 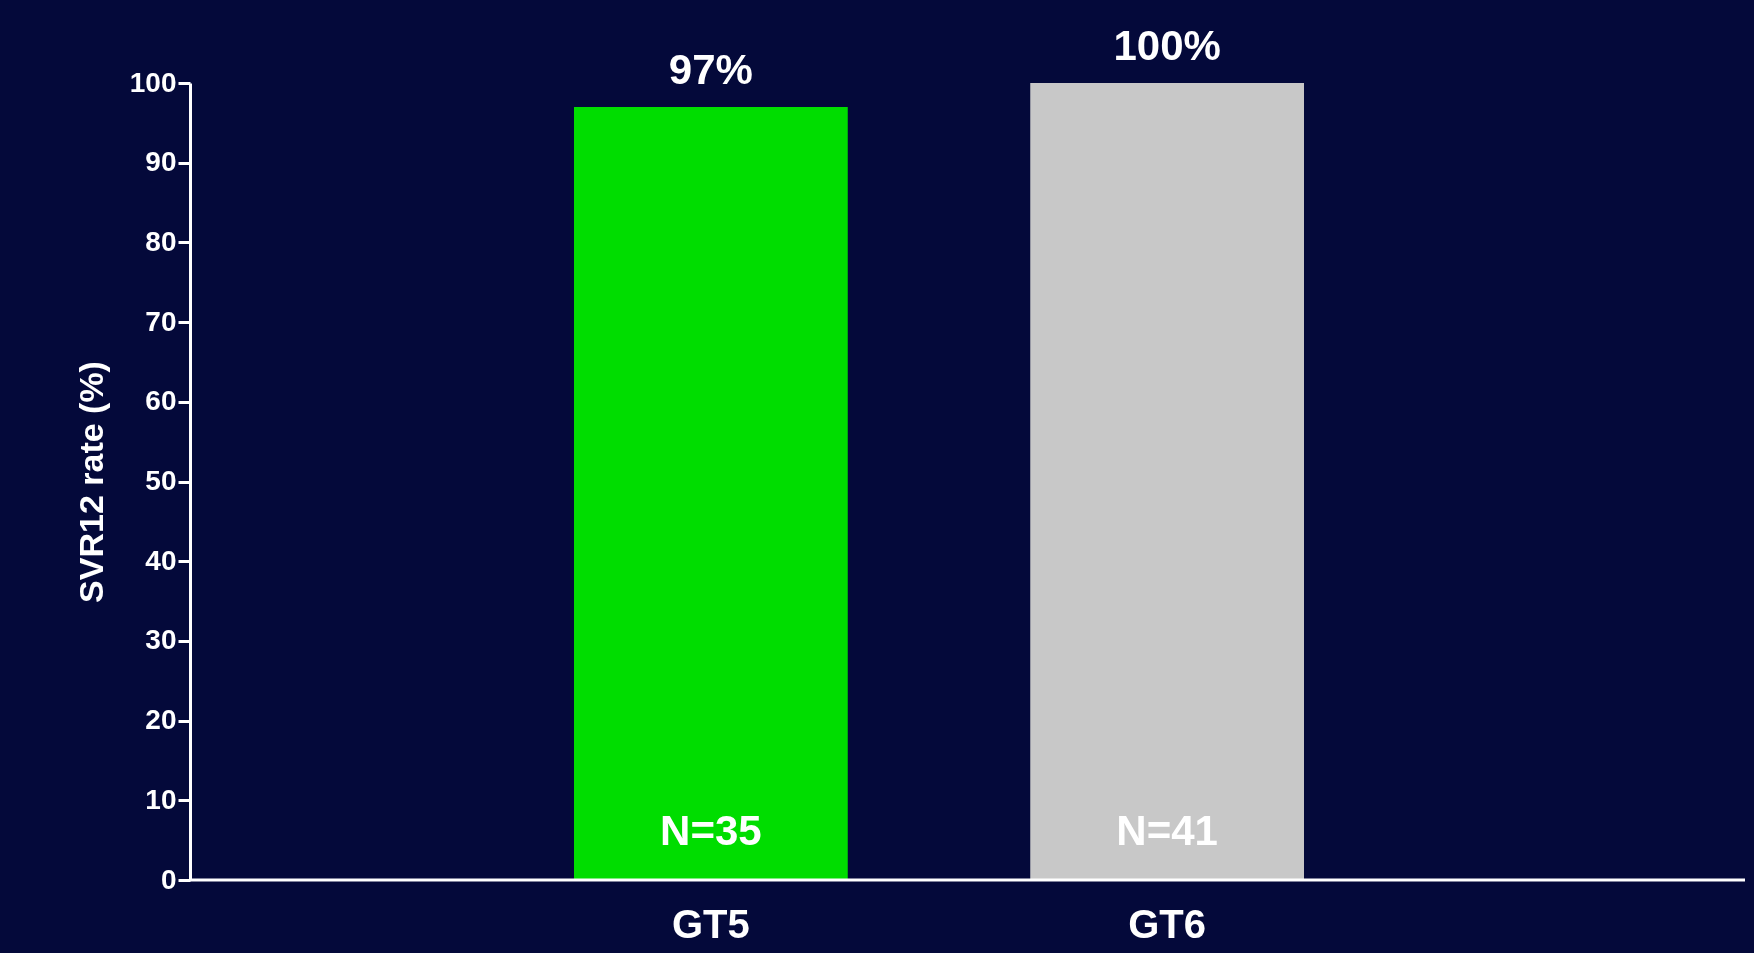 What do you see at coordinates (161, 560) in the screenshot?
I see `y-tick-label: 40` at bounding box center [161, 560].